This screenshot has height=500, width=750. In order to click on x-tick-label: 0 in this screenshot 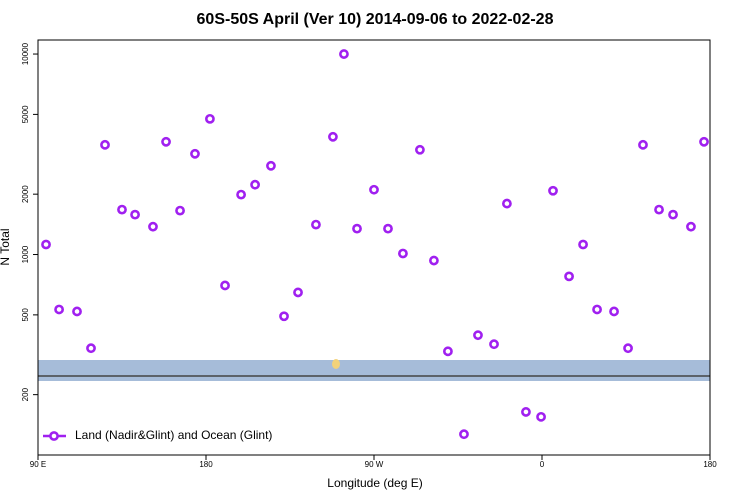, I will do `click(542, 464)`.